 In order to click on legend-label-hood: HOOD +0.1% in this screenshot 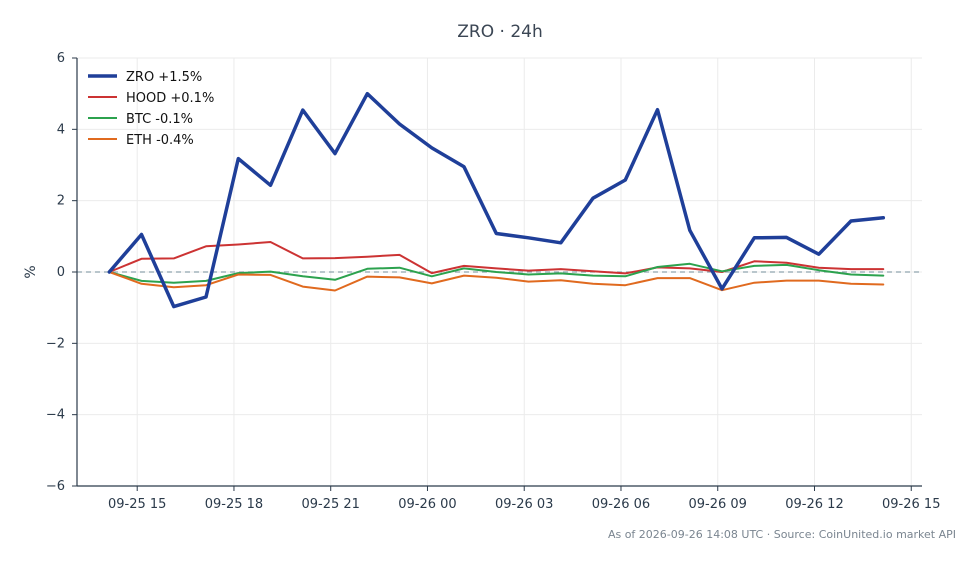, I will do `click(170, 98)`.